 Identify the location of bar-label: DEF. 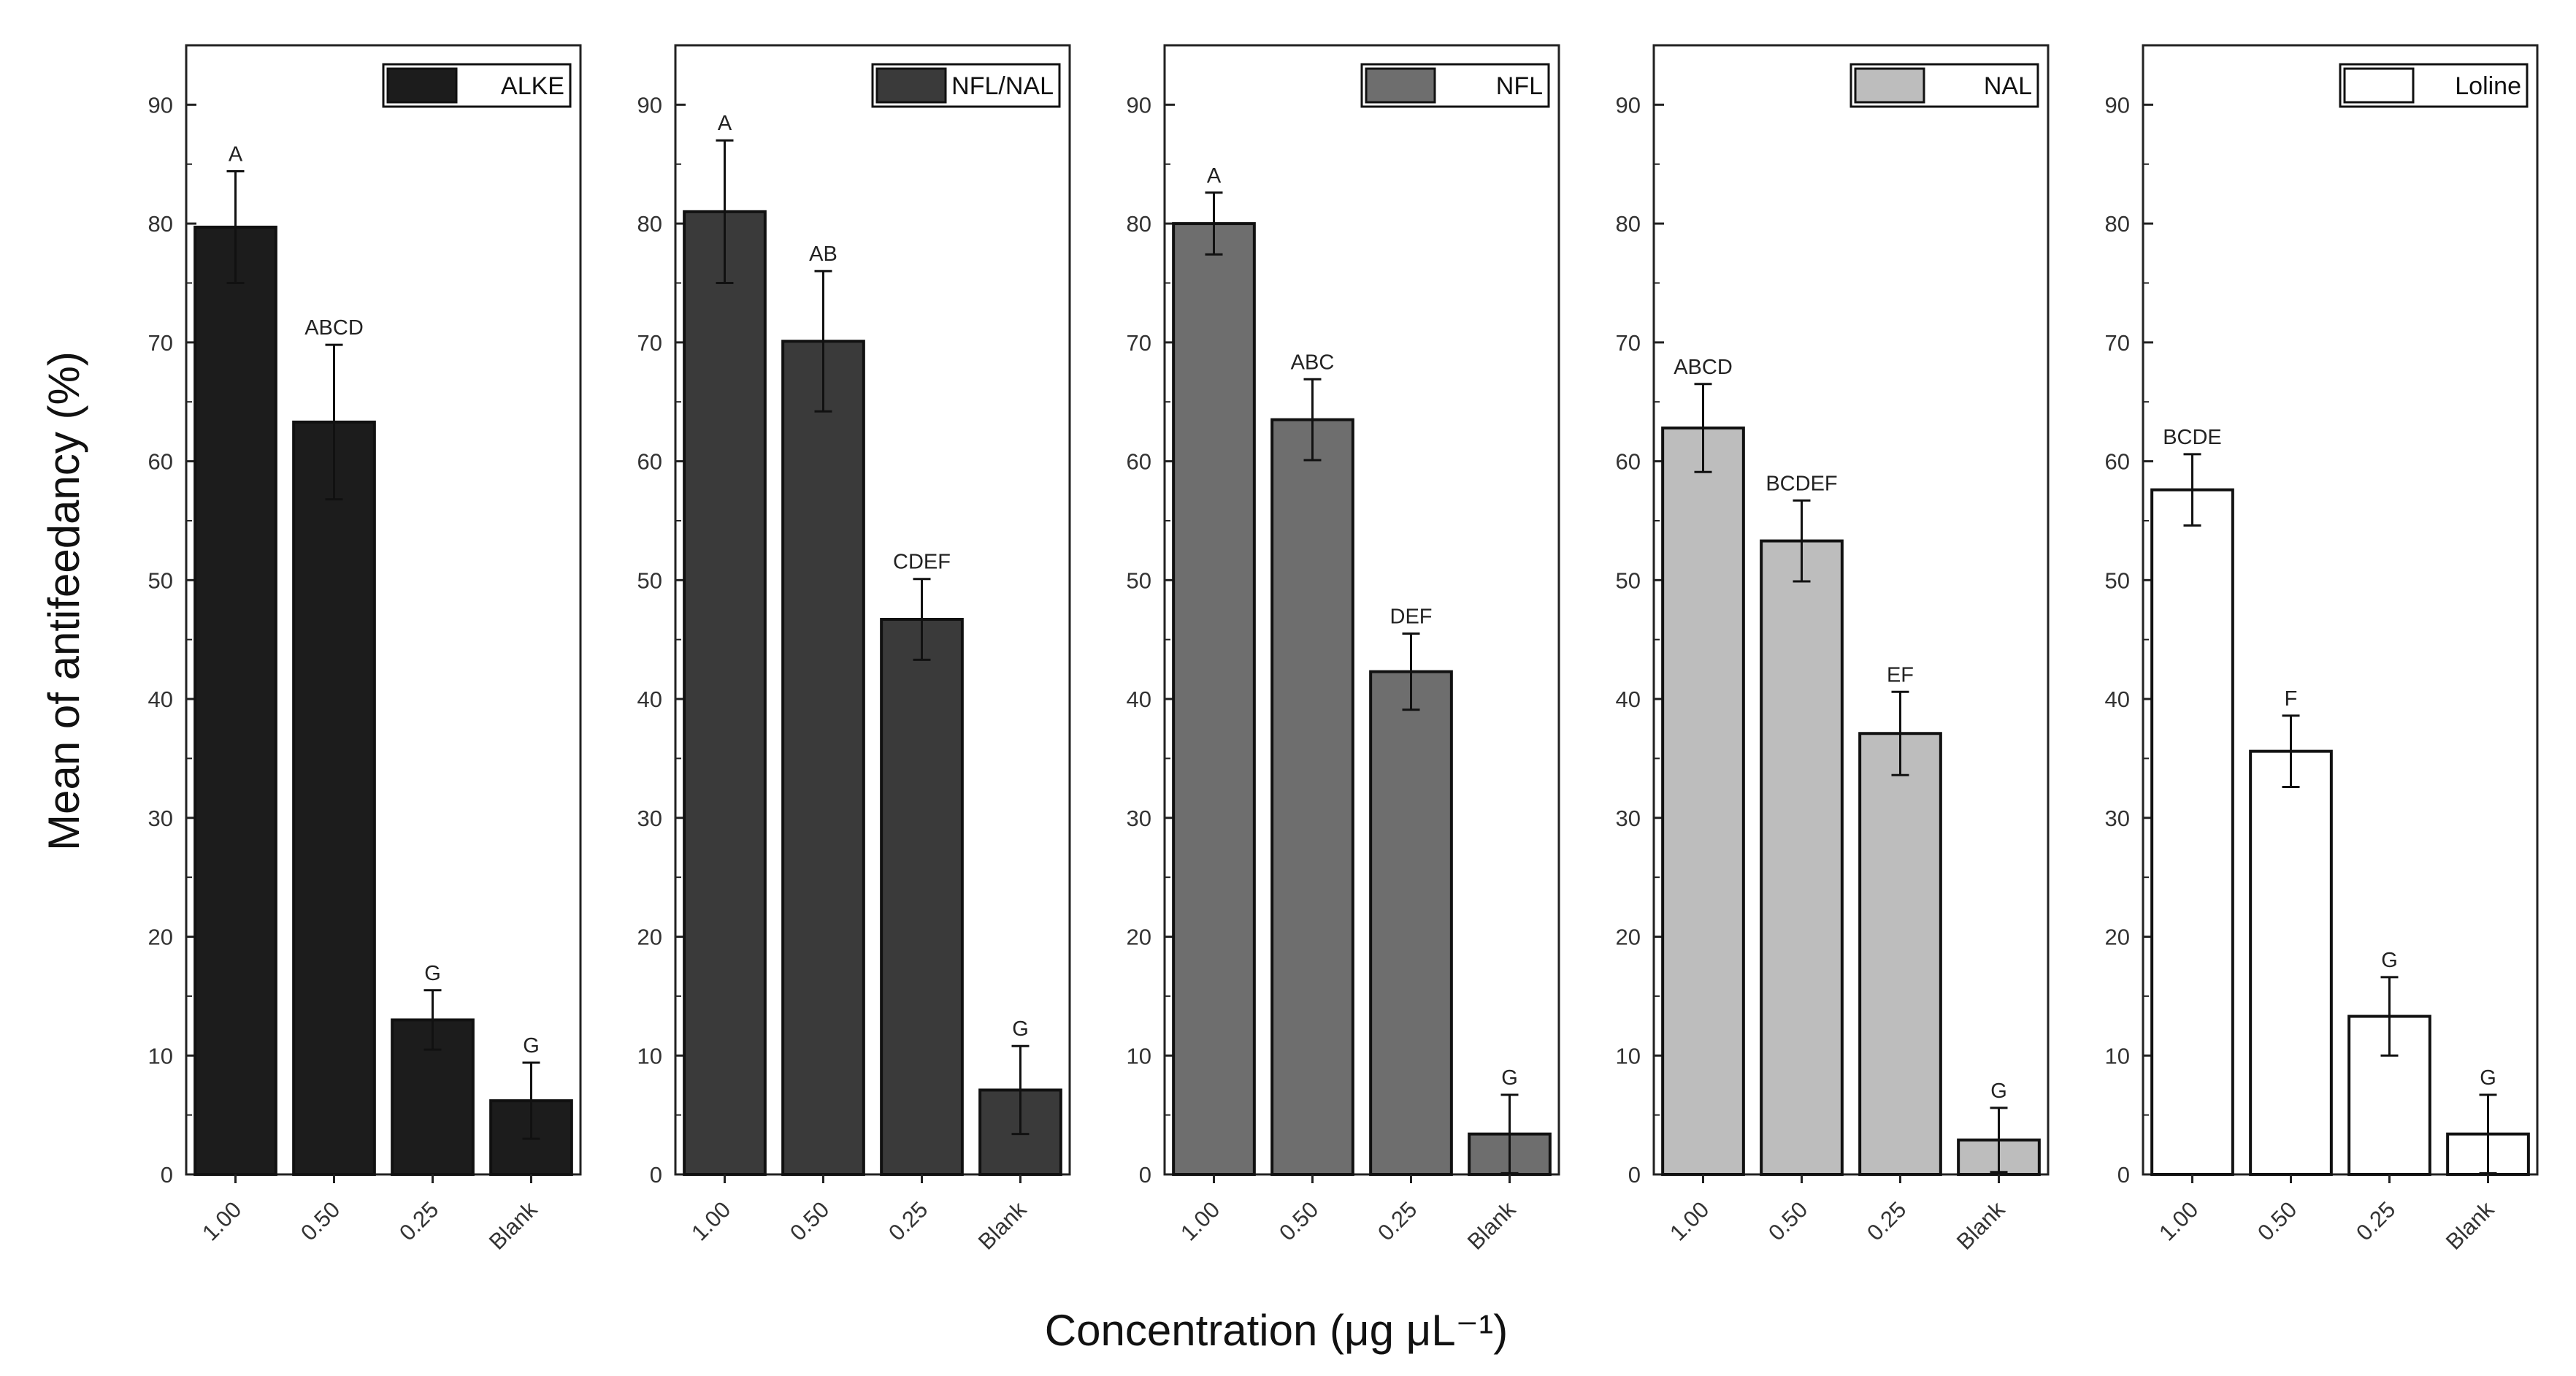
(1411, 617).